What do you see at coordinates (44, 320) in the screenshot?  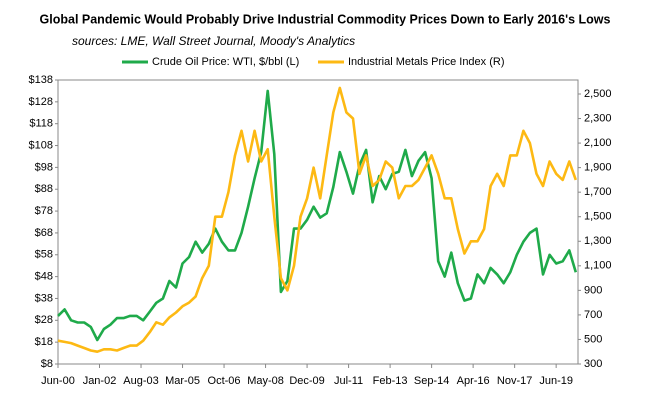 I see `y-tick-label: $28` at bounding box center [44, 320].